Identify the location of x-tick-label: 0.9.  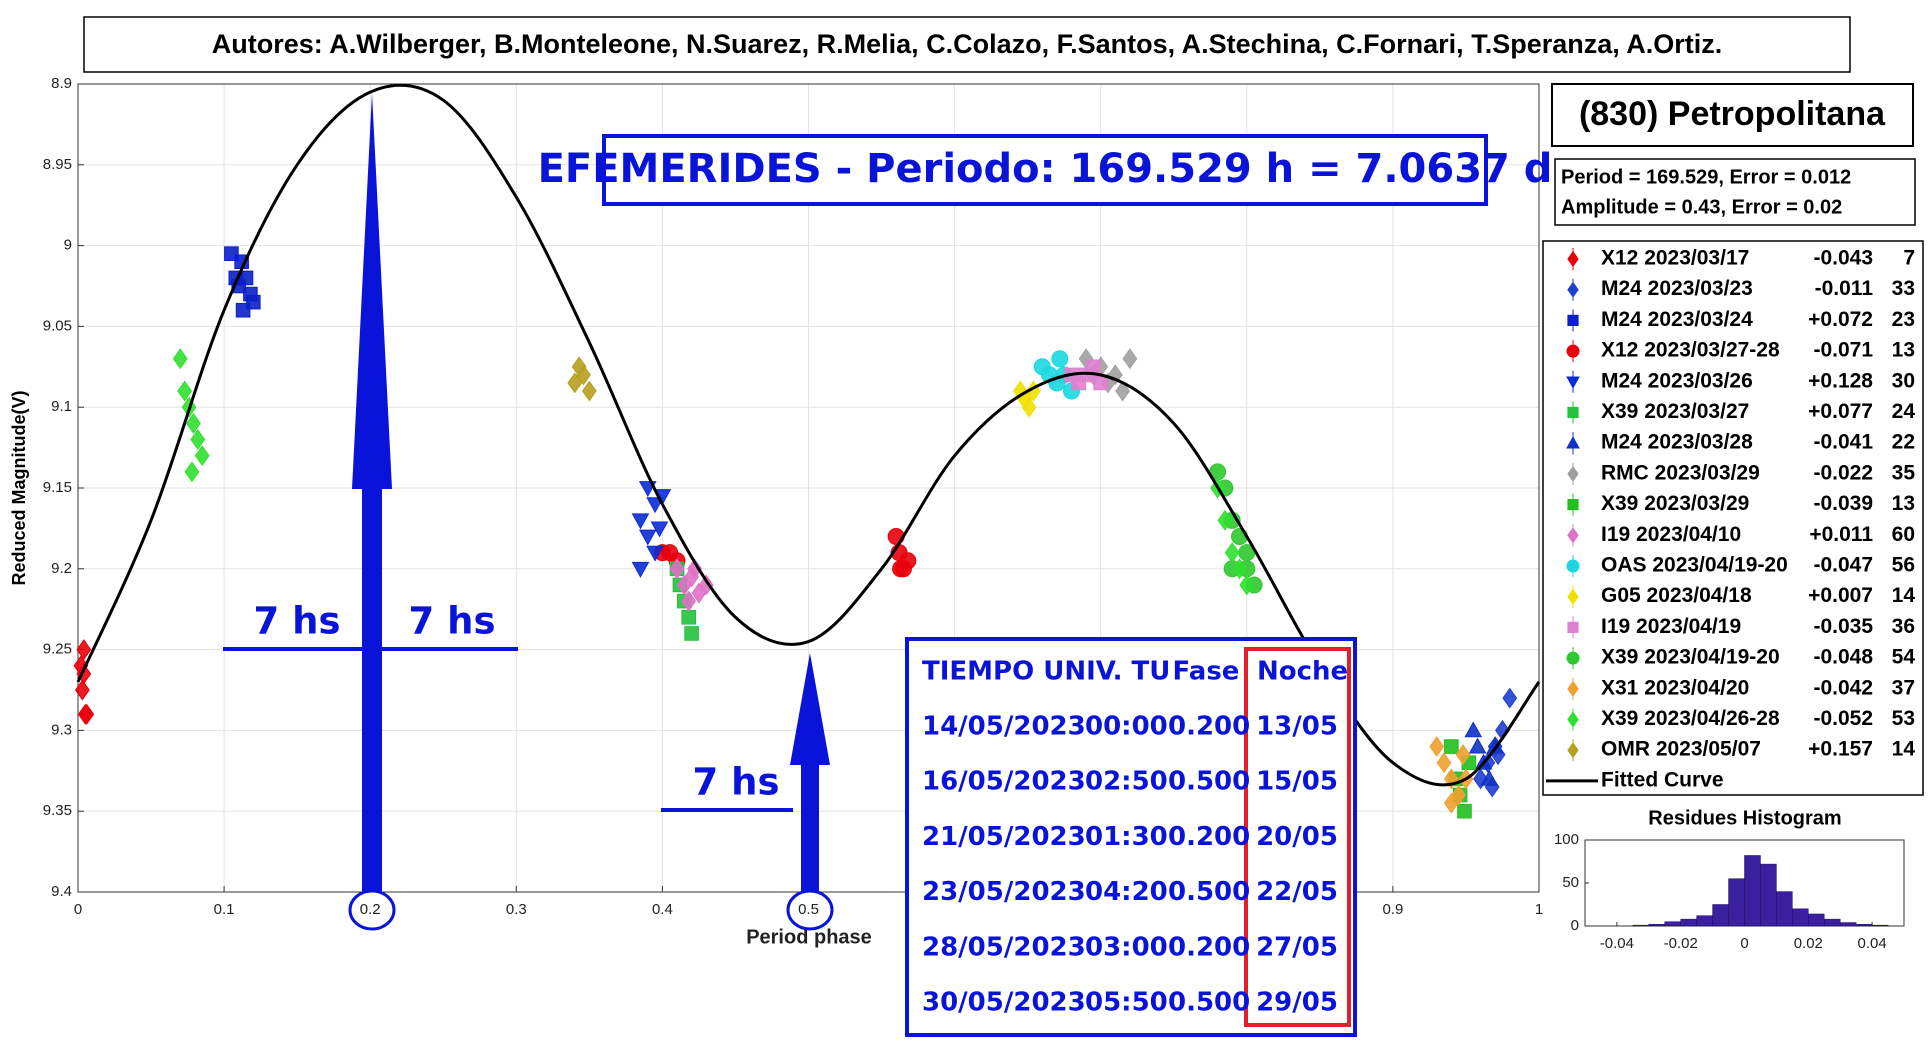
(1392, 909).